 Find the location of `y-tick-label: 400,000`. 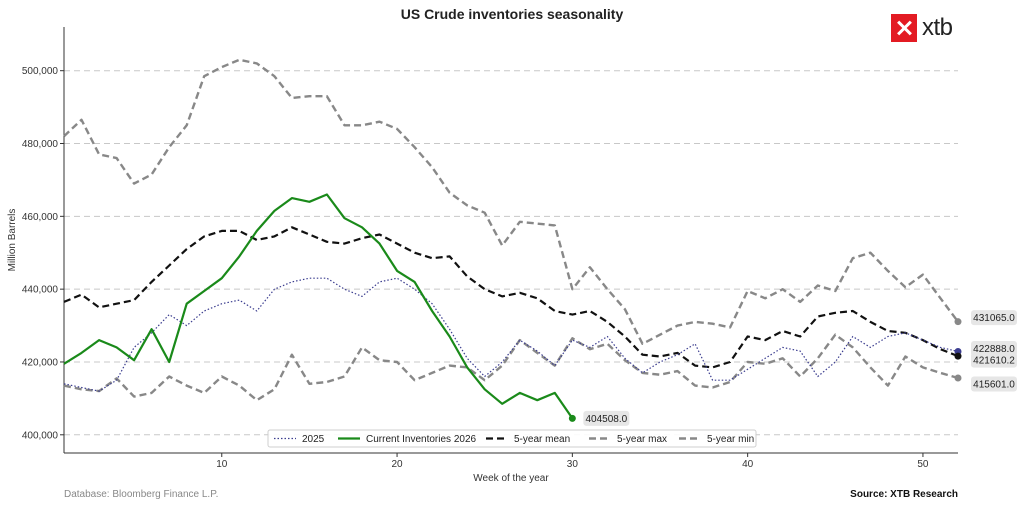

y-tick-label: 400,000 is located at coordinates (40, 435).